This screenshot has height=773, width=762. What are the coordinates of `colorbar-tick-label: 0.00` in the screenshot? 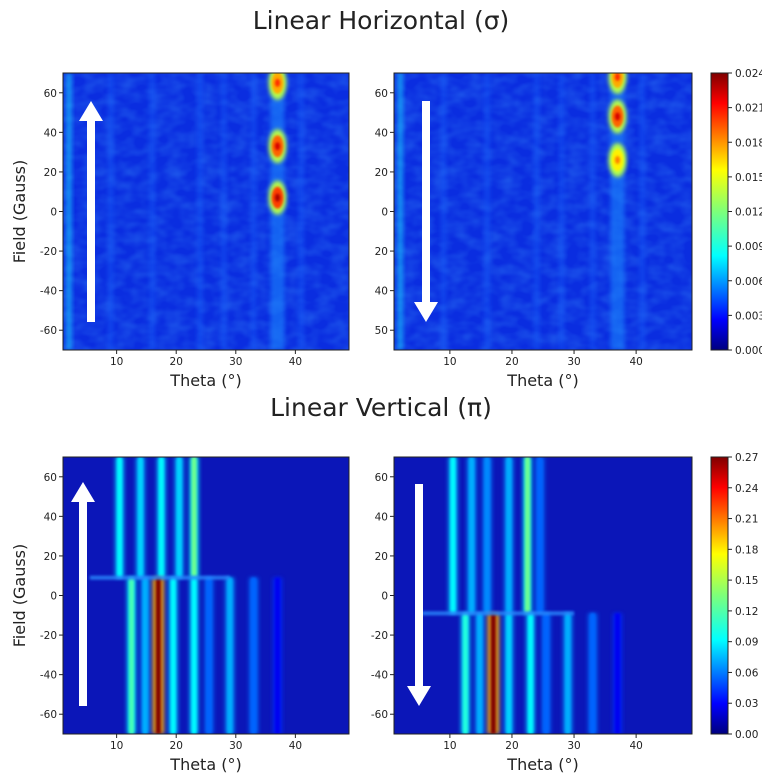 It's located at (746, 735).